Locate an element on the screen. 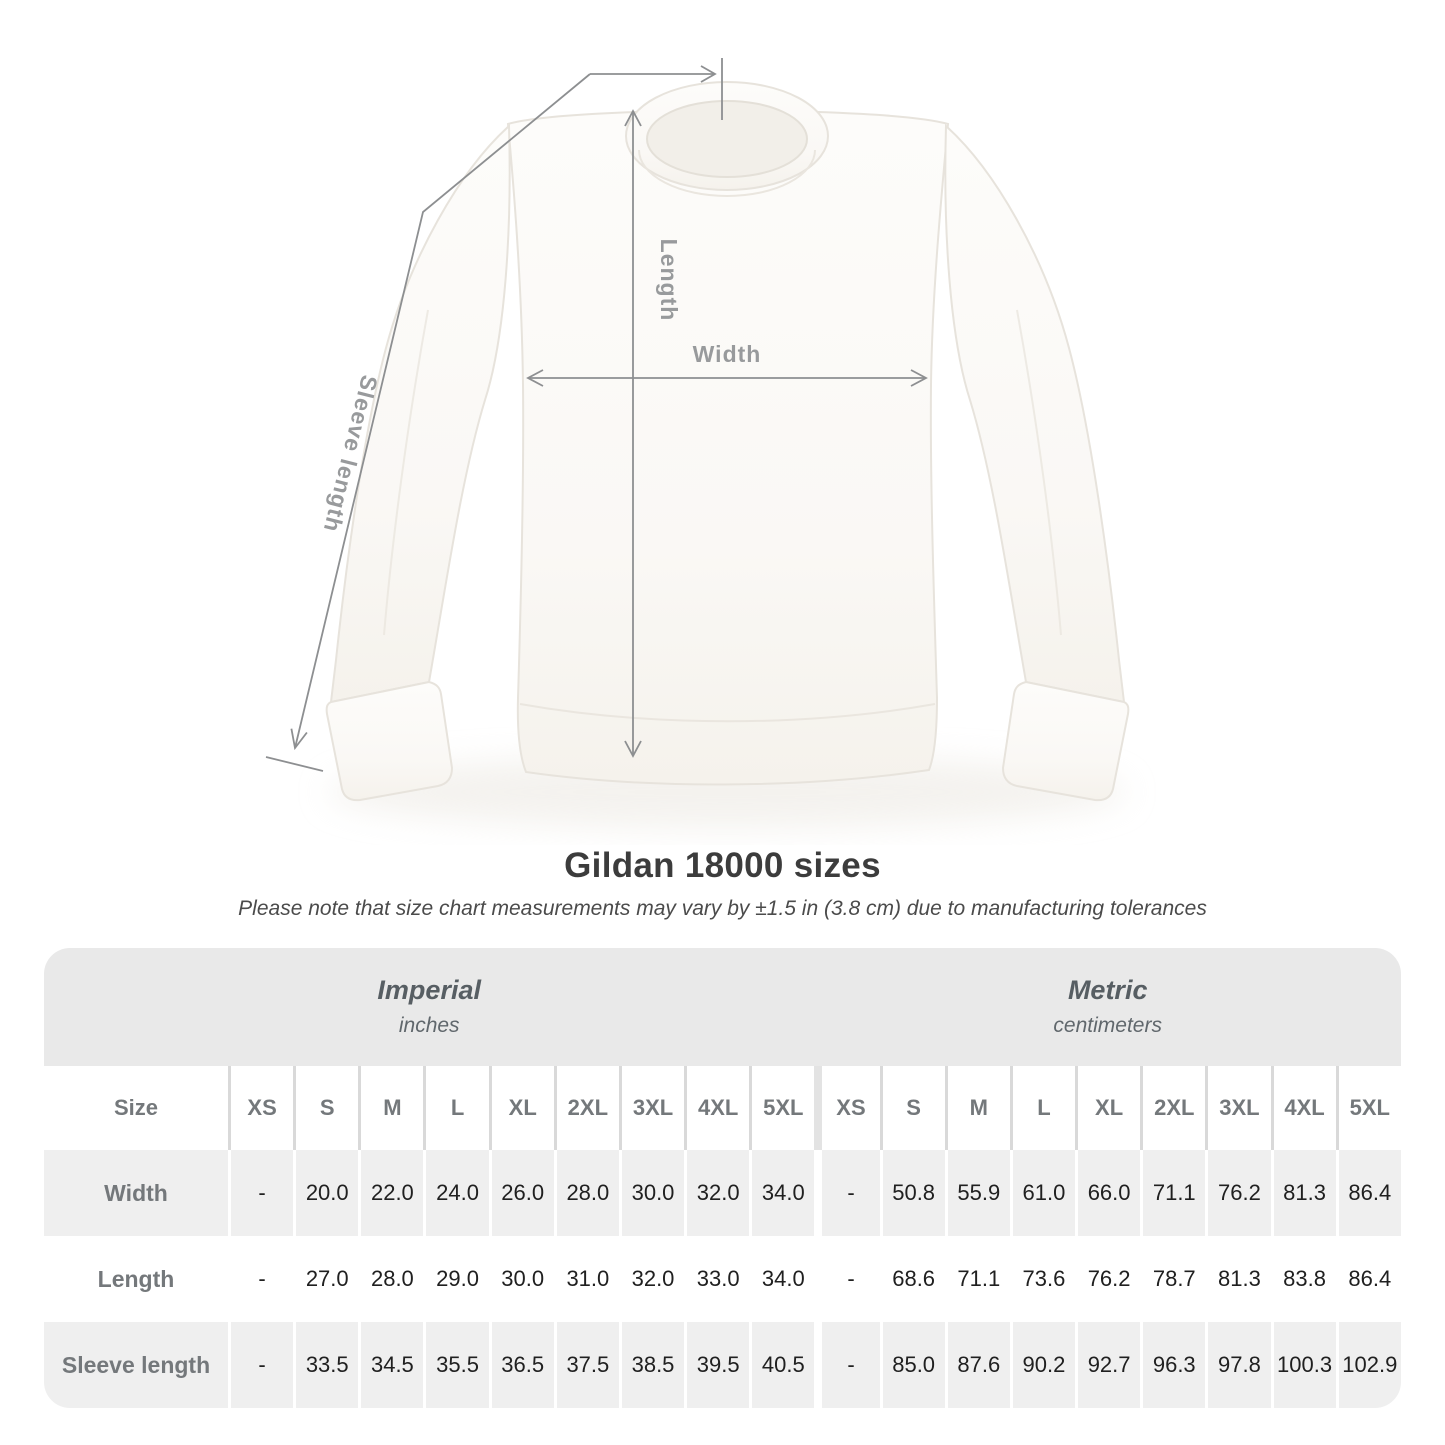 The height and width of the screenshot is (1445, 1445). measurement-value-cell: 102.9 is located at coordinates (1368, 1365).